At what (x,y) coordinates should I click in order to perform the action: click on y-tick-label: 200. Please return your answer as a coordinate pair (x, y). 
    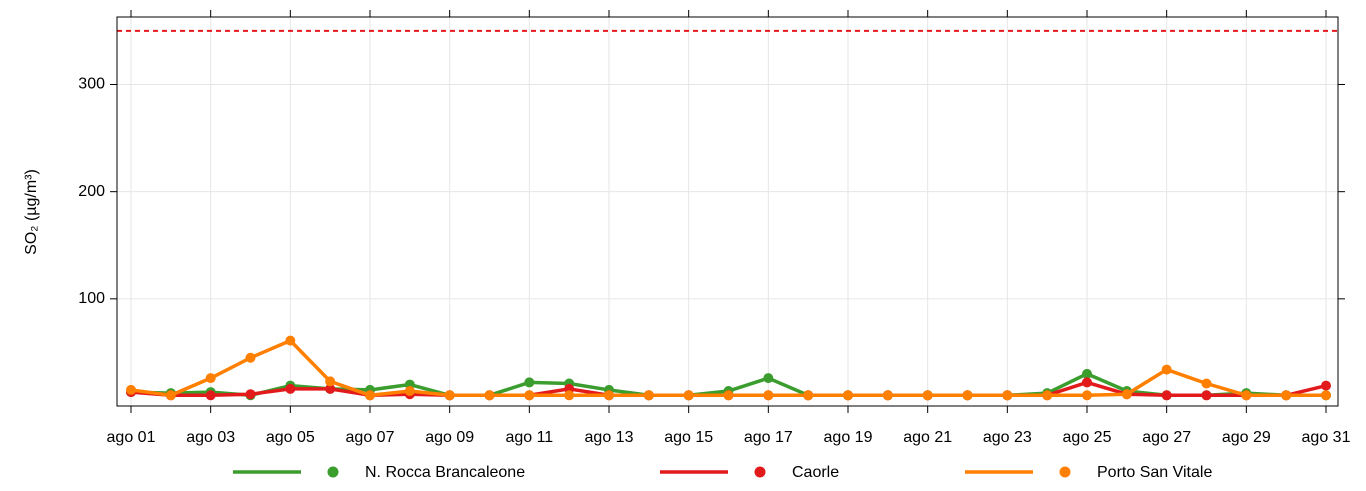
    Looking at the image, I should click on (91, 191).